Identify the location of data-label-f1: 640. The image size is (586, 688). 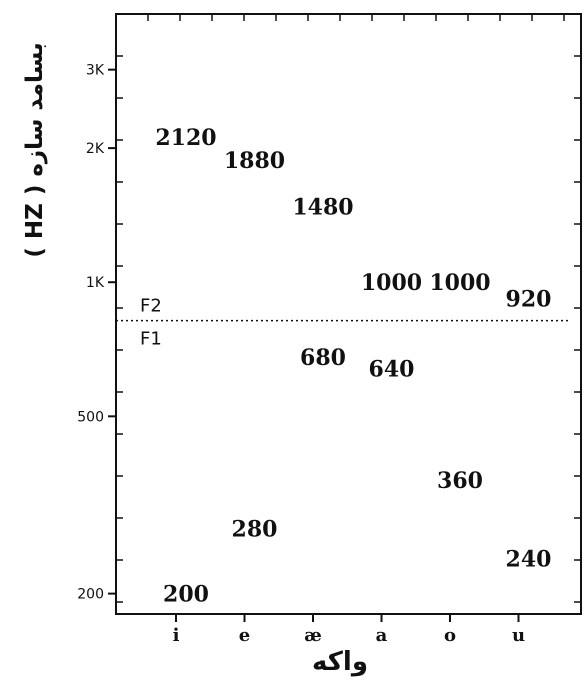
(392, 370).